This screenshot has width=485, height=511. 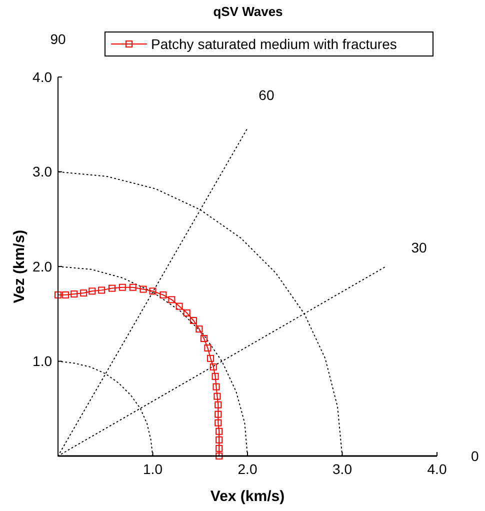 What do you see at coordinates (42, 266) in the screenshot?
I see `y-tick-label: 2.0` at bounding box center [42, 266].